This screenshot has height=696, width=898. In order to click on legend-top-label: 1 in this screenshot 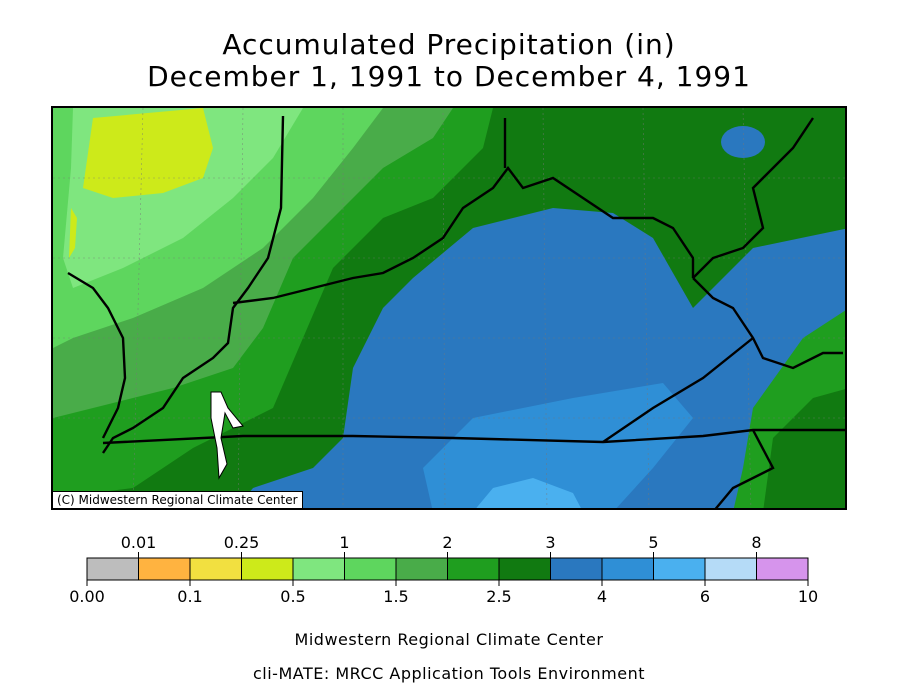, I will do `click(344, 542)`.